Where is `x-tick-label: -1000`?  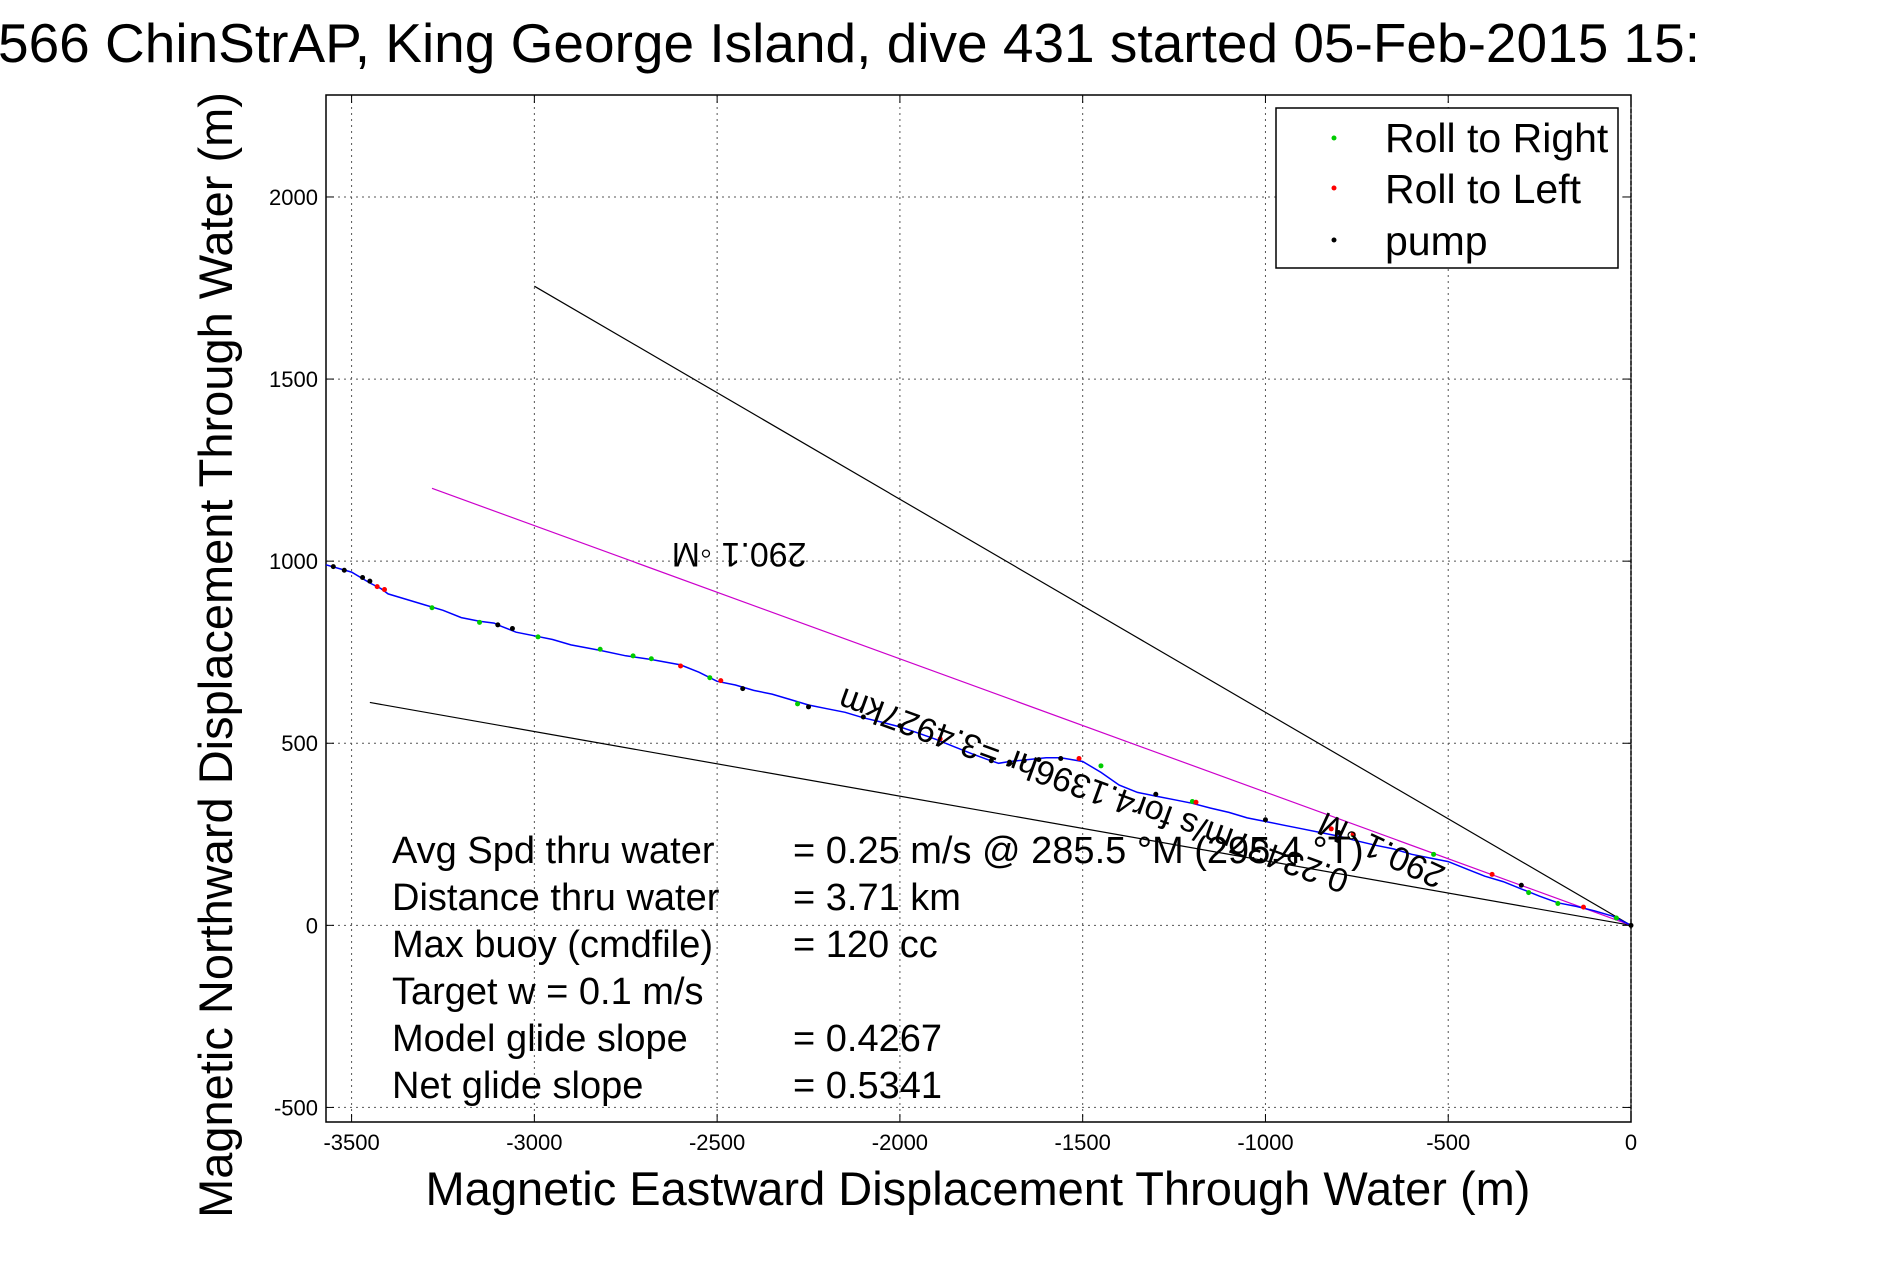 x-tick-label: -1000 is located at coordinates (1265, 1142).